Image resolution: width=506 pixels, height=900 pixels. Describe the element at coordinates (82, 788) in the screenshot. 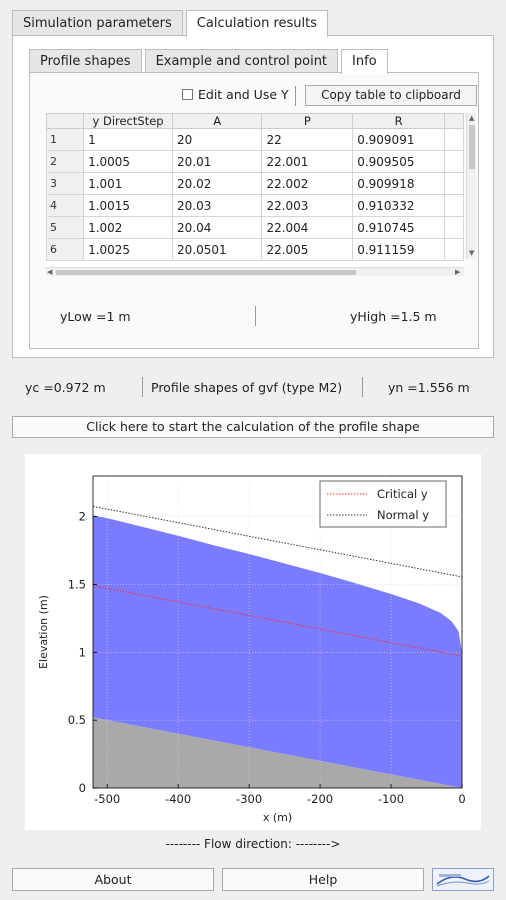

I see `y-tick-label: 0` at that location.